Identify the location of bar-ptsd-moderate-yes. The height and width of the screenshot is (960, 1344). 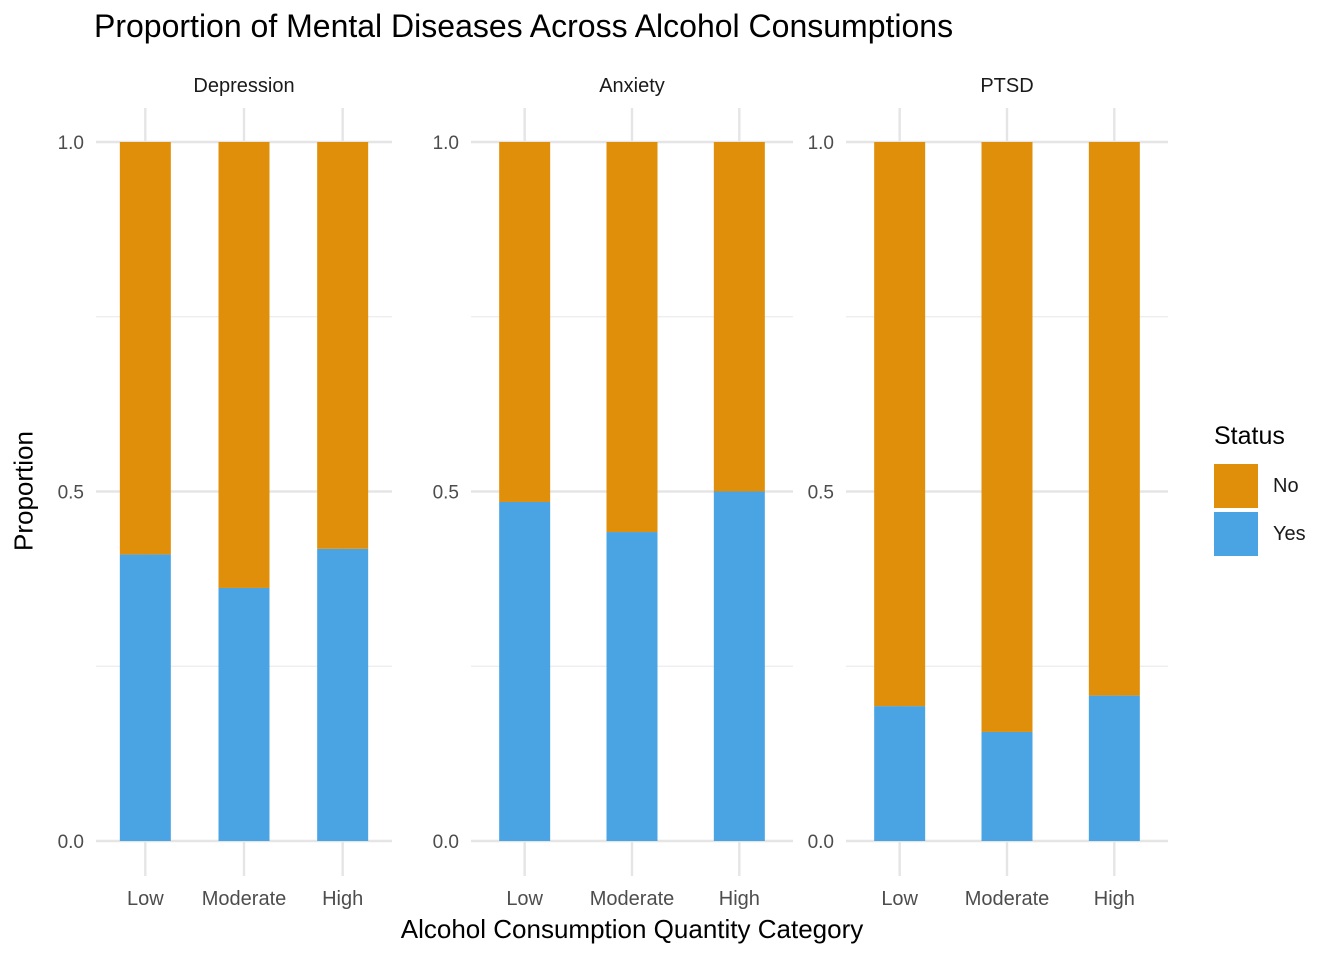
(1007, 786).